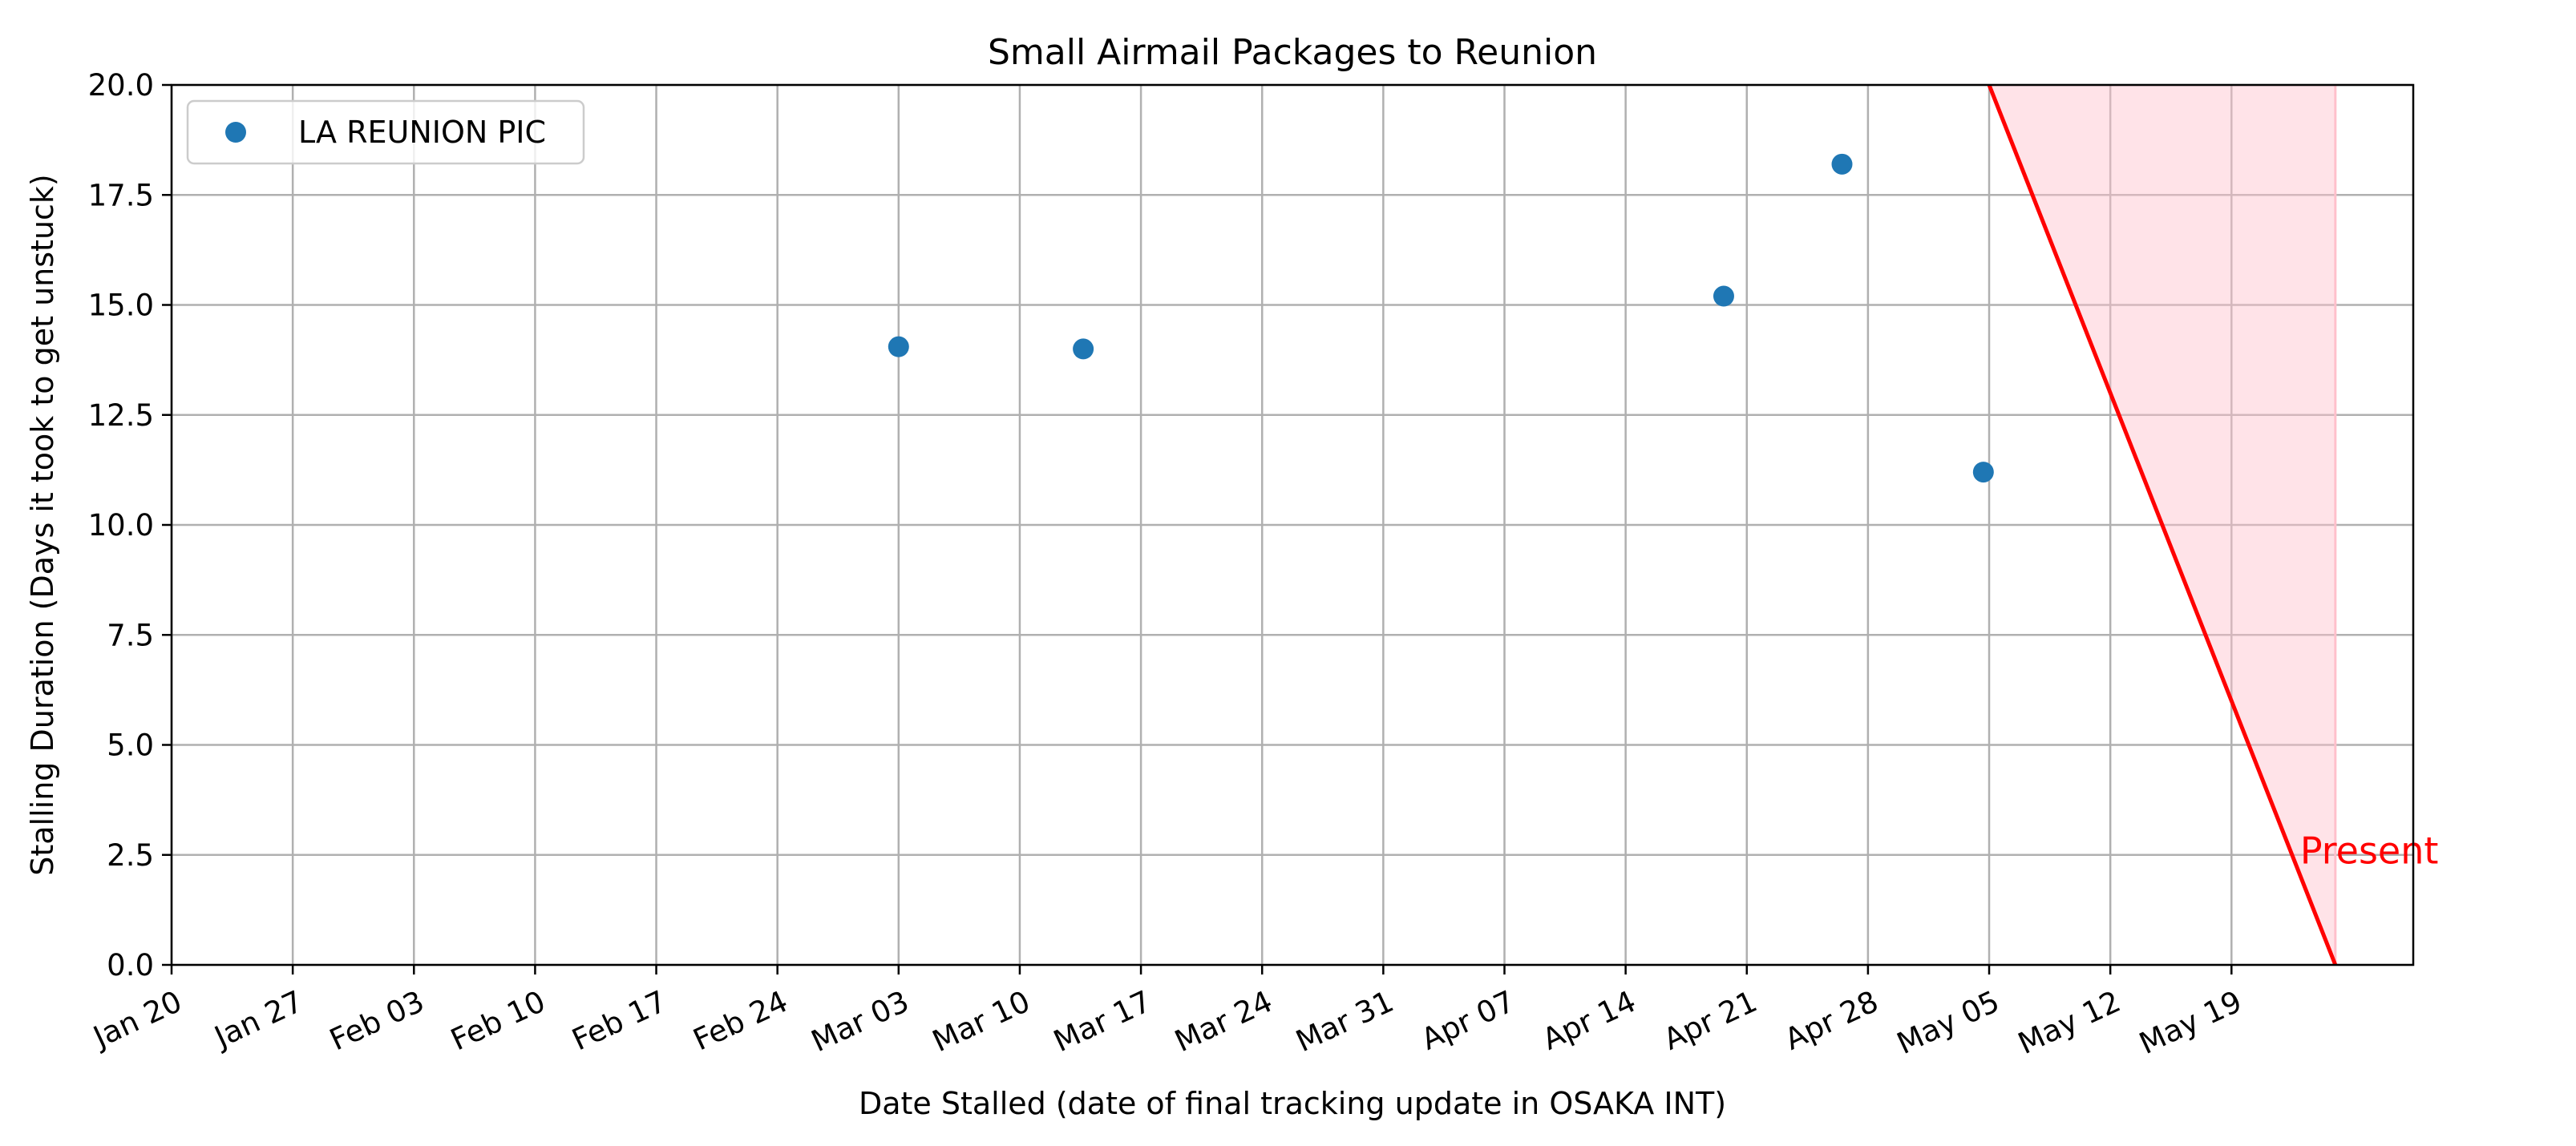 This screenshot has height=1146, width=2576. What do you see at coordinates (121, 195) in the screenshot?
I see `y-tick-label: 17.5` at bounding box center [121, 195].